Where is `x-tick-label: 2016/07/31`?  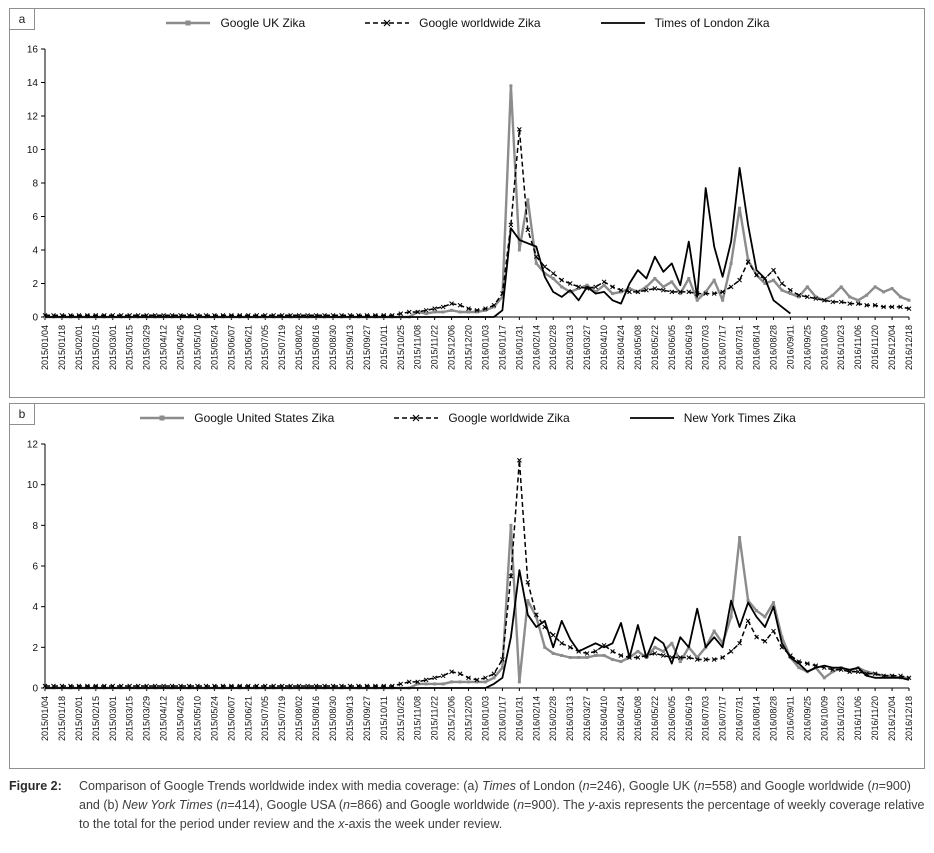 x-tick-label: 2016/07/31 is located at coordinates (740, 347).